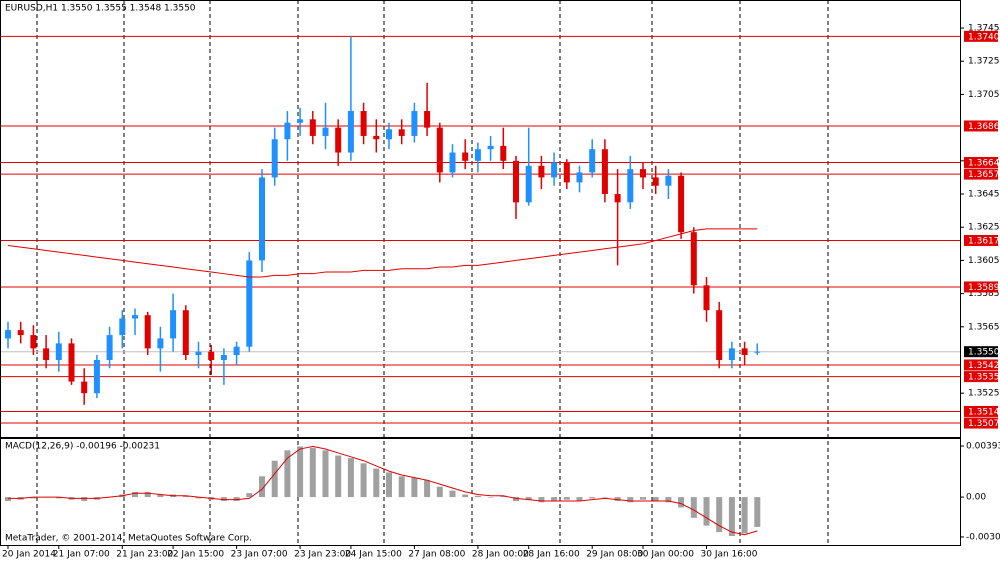 This screenshot has height=562, width=1000. I want to click on y-tick-label: 1.3625, so click(984, 228).